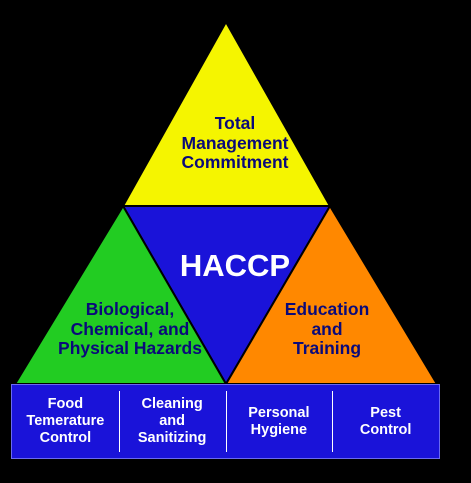 The image size is (471, 483). Describe the element at coordinates (279, 421) in the screenshot. I see `base-cell-personal-hygiene: Personal Hygiene` at that location.